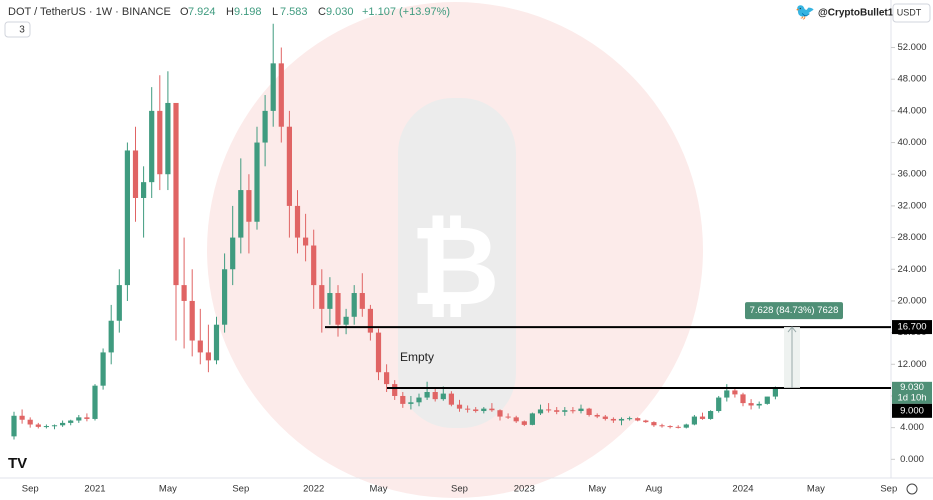  Describe the element at coordinates (313, 489) in the screenshot. I see `x-tick-label: 2022` at that location.